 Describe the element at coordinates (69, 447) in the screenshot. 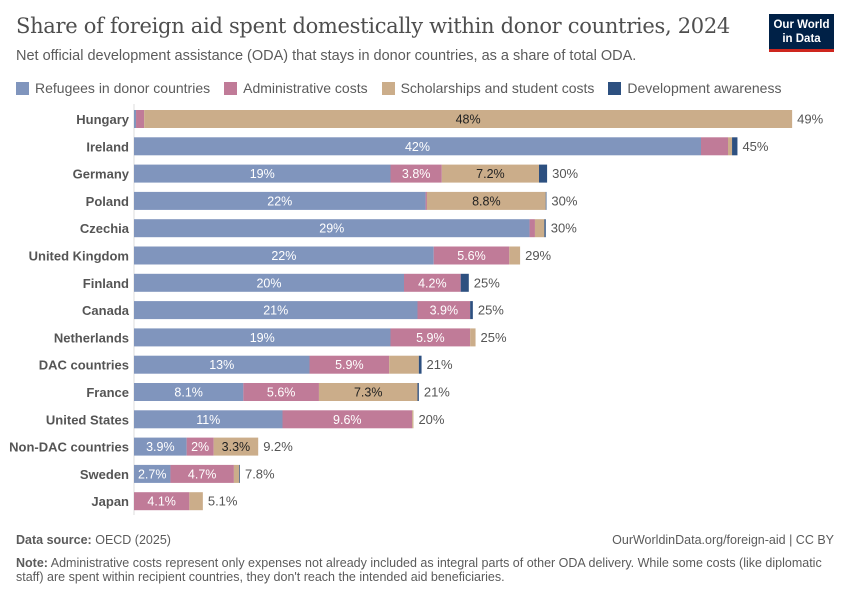

I see `category-label: Non-DAC countries` at that location.